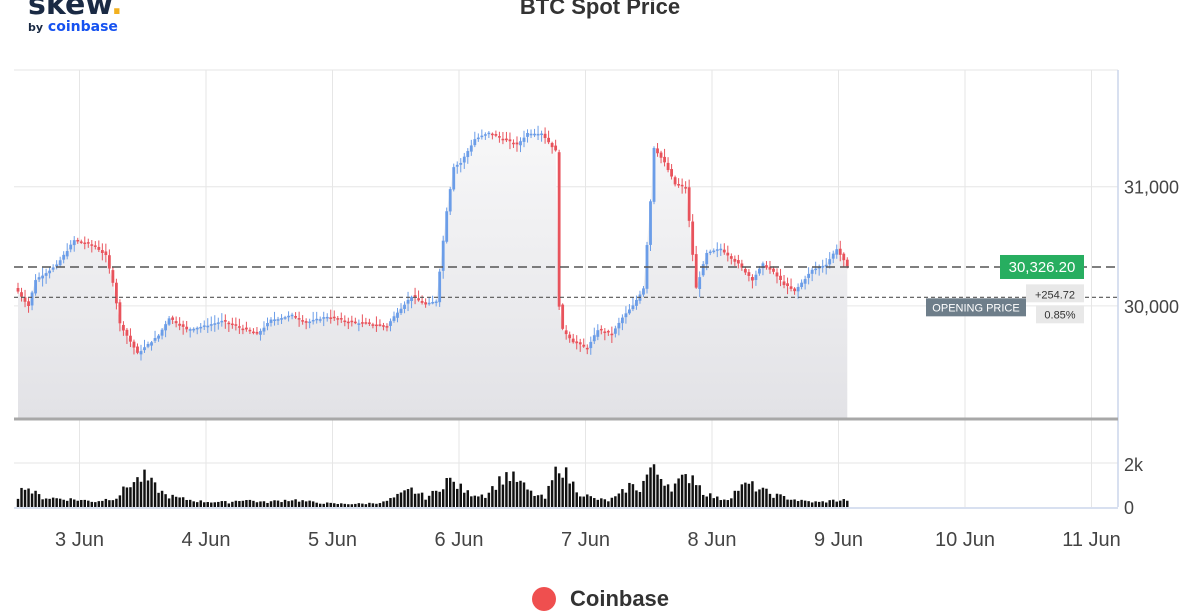 The width and height of the screenshot is (1200, 612). What do you see at coordinates (585, 540) in the screenshot?
I see `x-tick-label: 7 Jun` at bounding box center [585, 540].